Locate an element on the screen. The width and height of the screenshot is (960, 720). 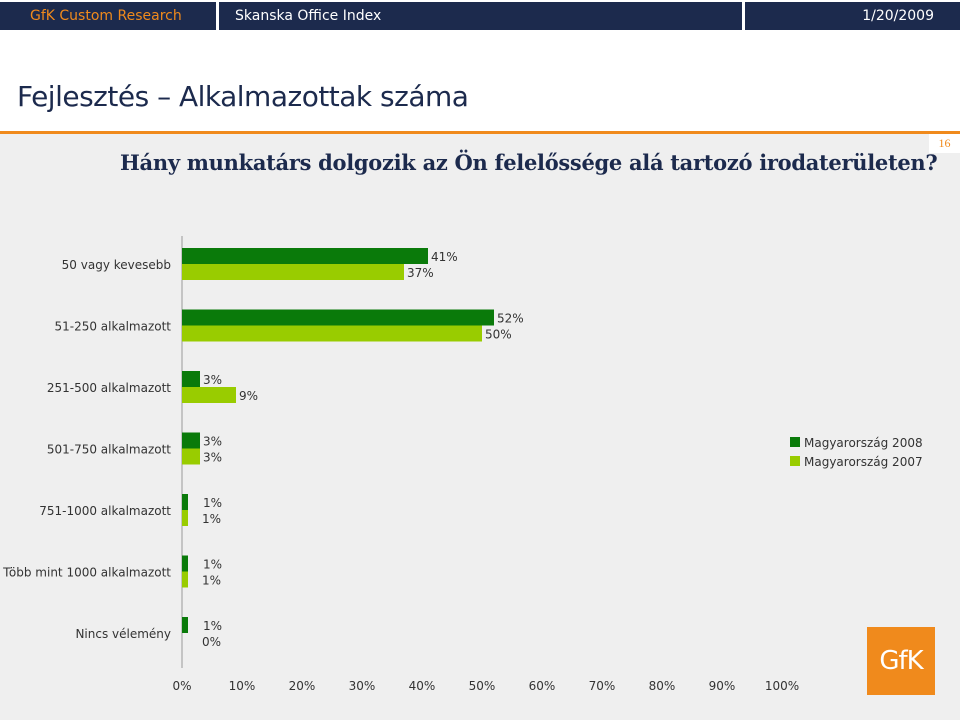
category-label: Nincs vélemény is located at coordinates (123, 634).